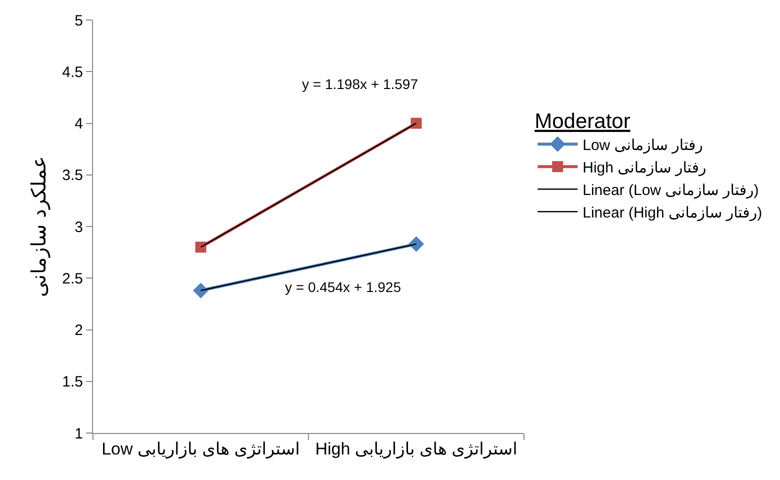  I want to click on y-tick-label: 2.5, so click(72, 279).